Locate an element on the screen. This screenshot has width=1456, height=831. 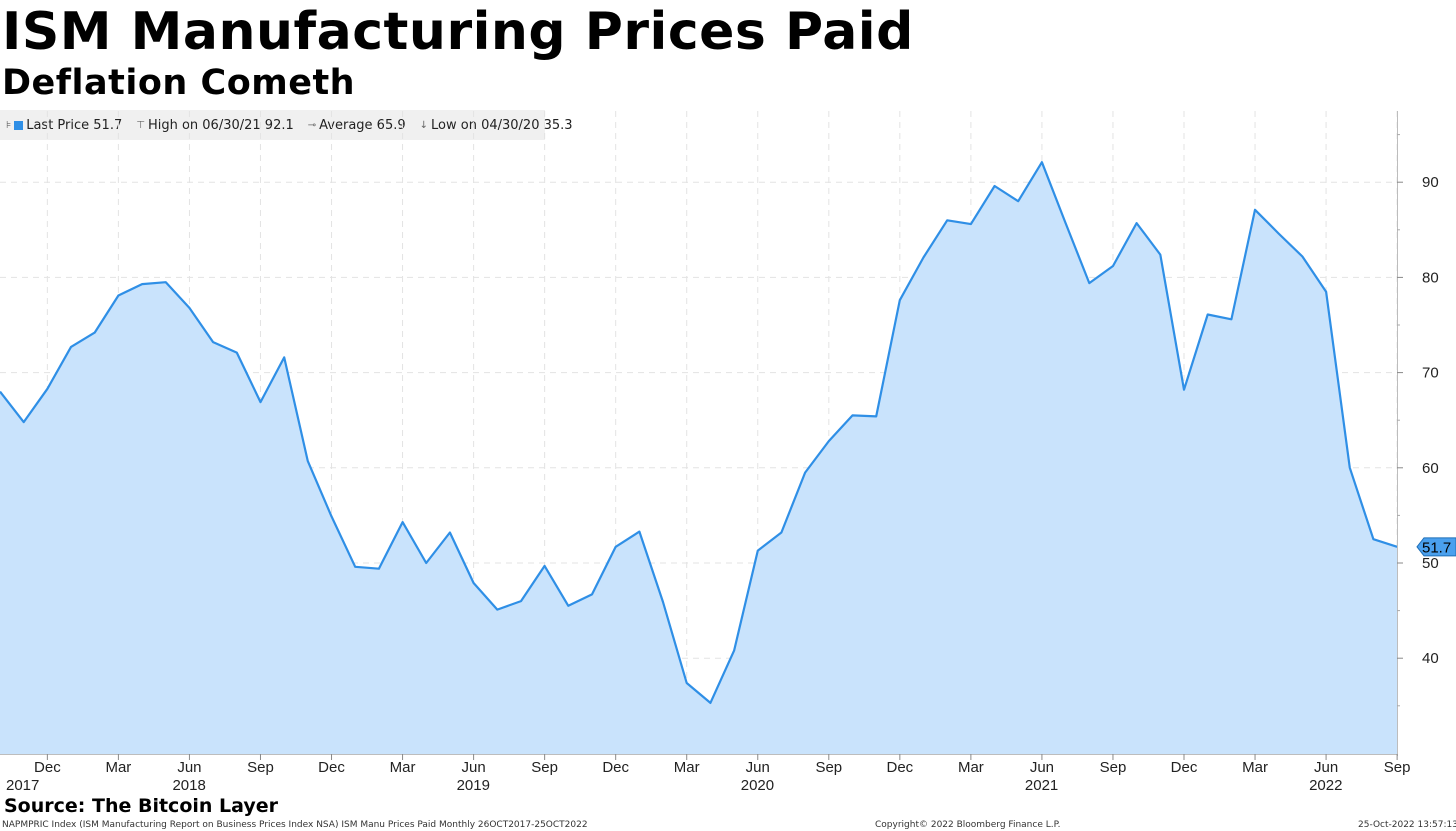
y-tick-label: 90 is located at coordinates (1430, 182).